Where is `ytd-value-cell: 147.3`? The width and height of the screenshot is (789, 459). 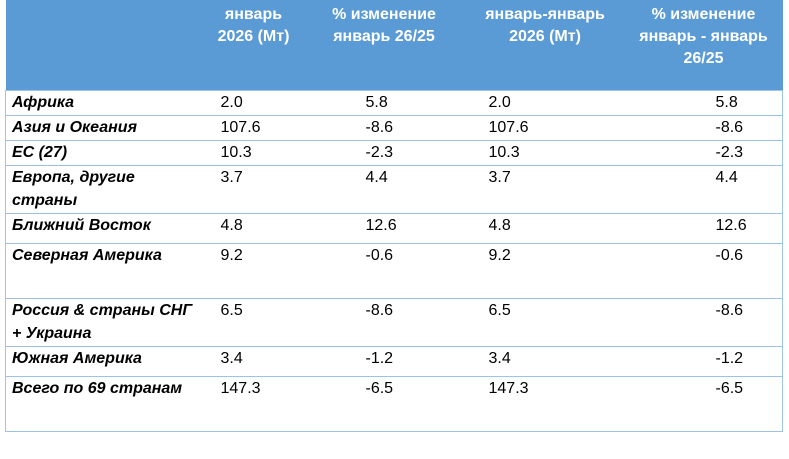 ytd-value-cell: 147.3 is located at coordinates (545, 404).